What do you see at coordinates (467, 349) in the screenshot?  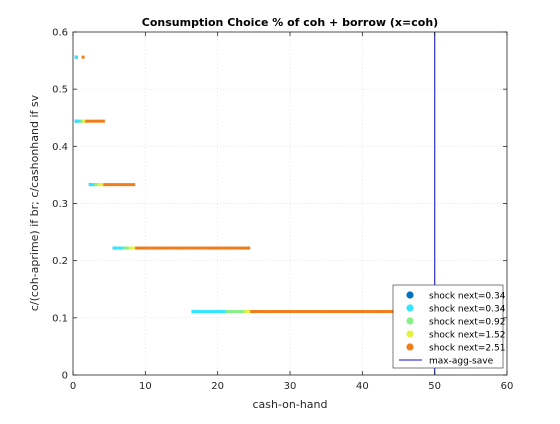 I see `legend-entry: shock next=2.51` at bounding box center [467, 349].